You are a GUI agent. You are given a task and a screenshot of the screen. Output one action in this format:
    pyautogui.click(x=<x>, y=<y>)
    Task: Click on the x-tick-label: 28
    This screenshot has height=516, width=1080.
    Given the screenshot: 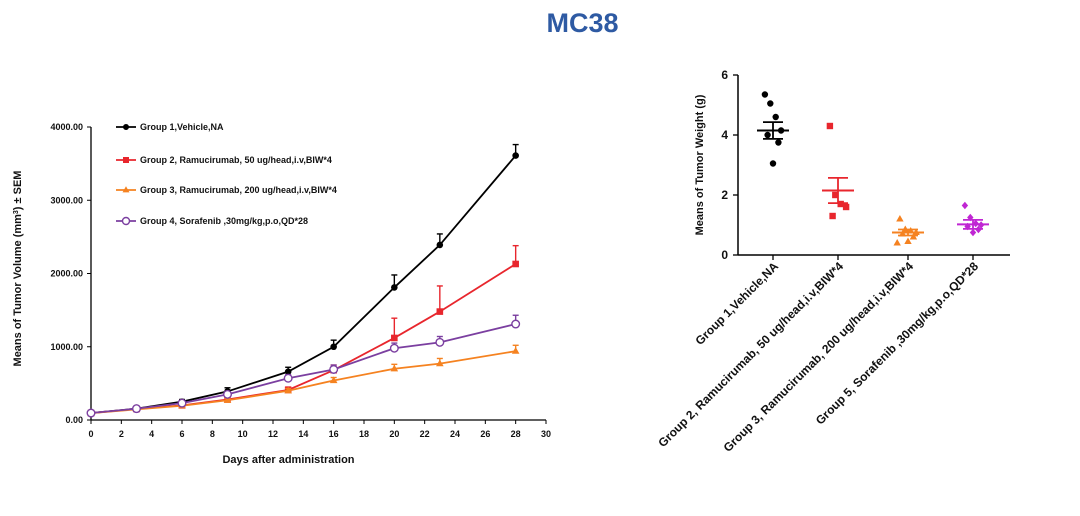 What is the action you would take?
    pyautogui.click(x=516, y=434)
    